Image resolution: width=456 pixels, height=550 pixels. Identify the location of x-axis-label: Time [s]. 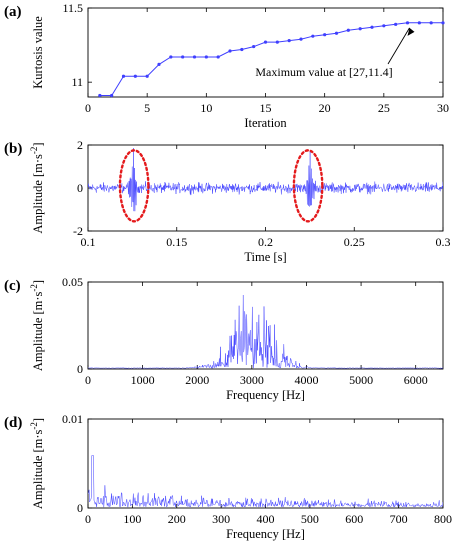
(265, 257).